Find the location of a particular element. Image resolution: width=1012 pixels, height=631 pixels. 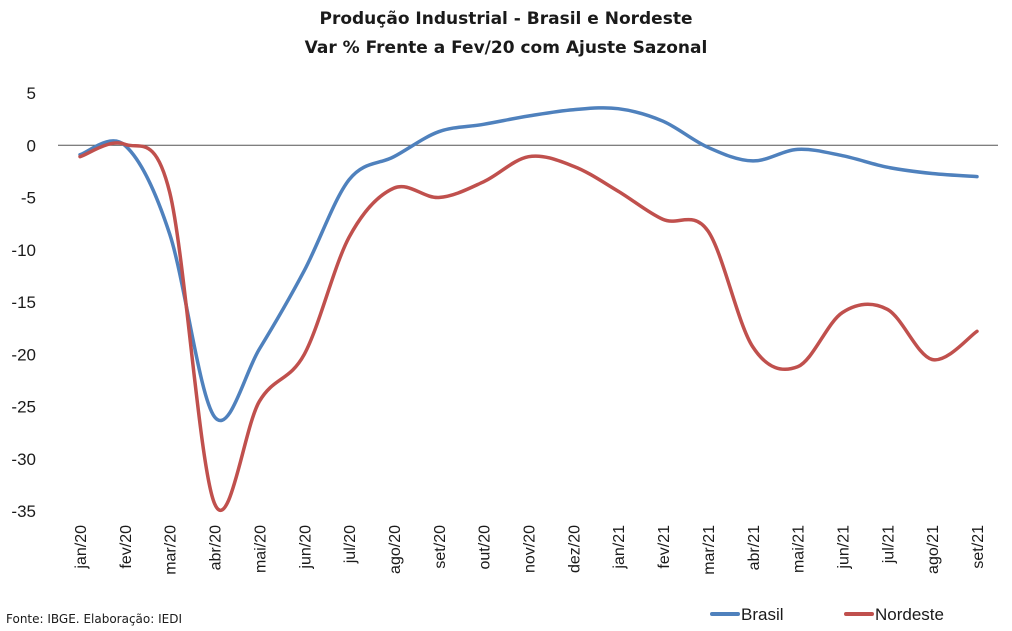

x-tick-label: jul/21 is located at coordinates (888, 544).